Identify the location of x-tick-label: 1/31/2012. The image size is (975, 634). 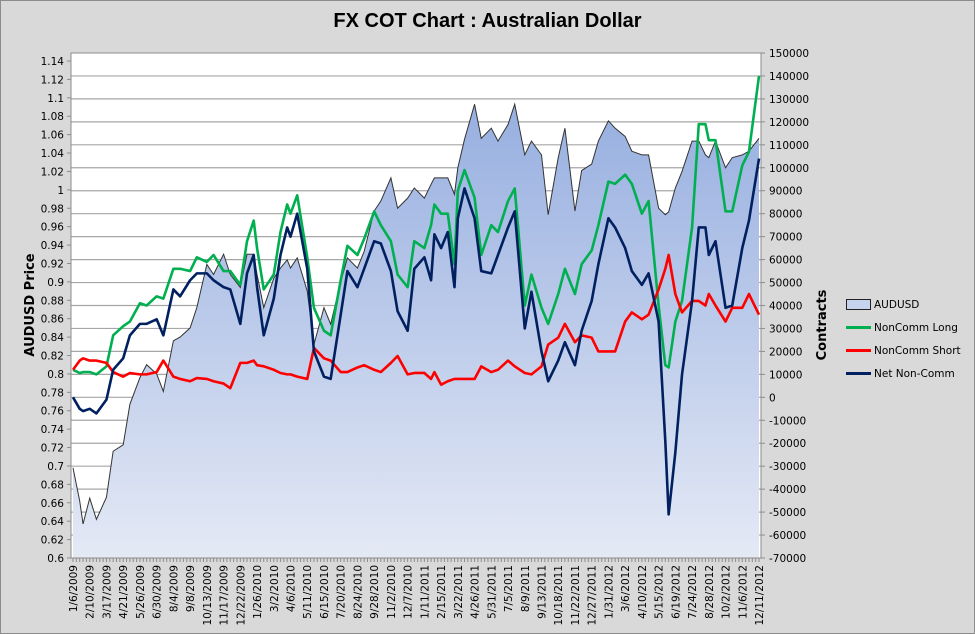
(609, 592).